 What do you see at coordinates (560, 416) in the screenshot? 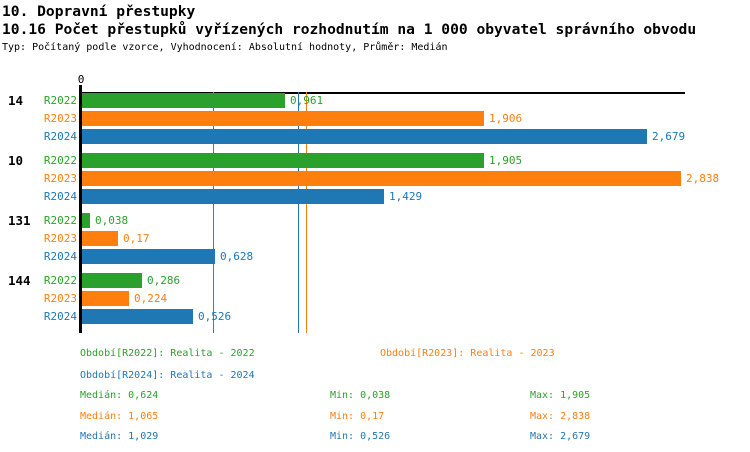
I see `max-stat-r2023: Max: 2,838` at bounding box center [560, 416].